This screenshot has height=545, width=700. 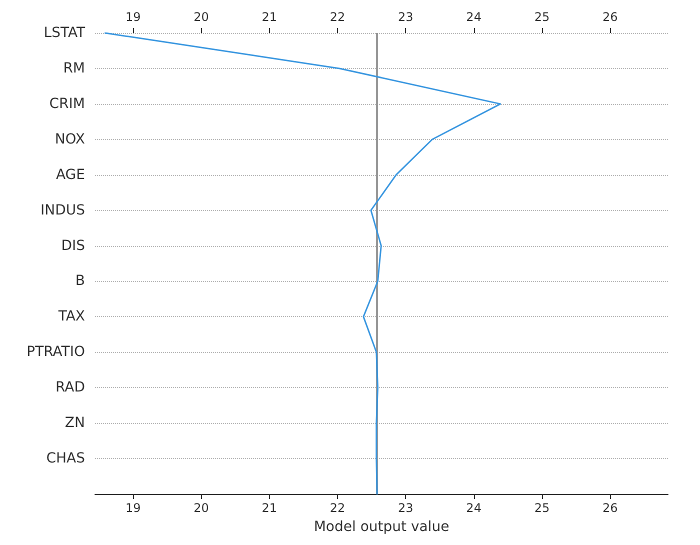 I want to click on y-tick-label: INDUS, so click(x=63, y=210).